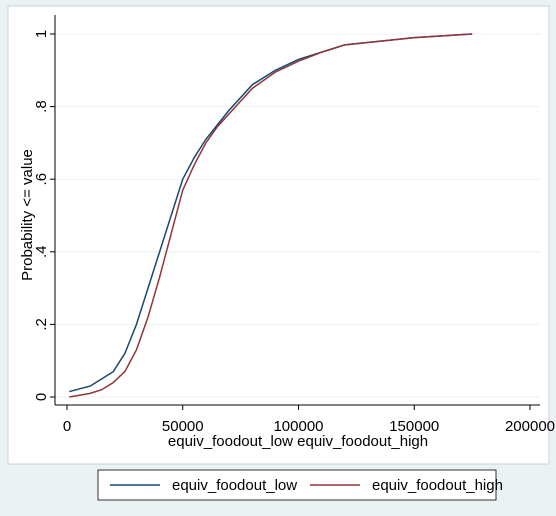 The width and height of the screenshot is (556, 516). I want to click on legend-label: equiv_foodout_low, so click(234, 485).